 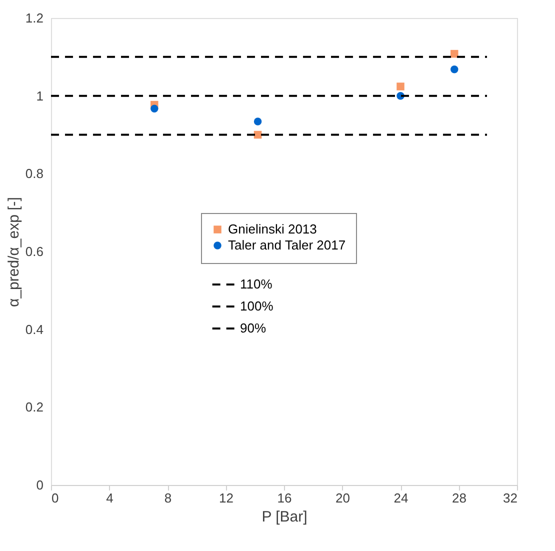 What do you see at coordinates (287, 245) in the screenshot?
I see `legend-label: Taler and Taler 2017` at bounding box center [287, 245].